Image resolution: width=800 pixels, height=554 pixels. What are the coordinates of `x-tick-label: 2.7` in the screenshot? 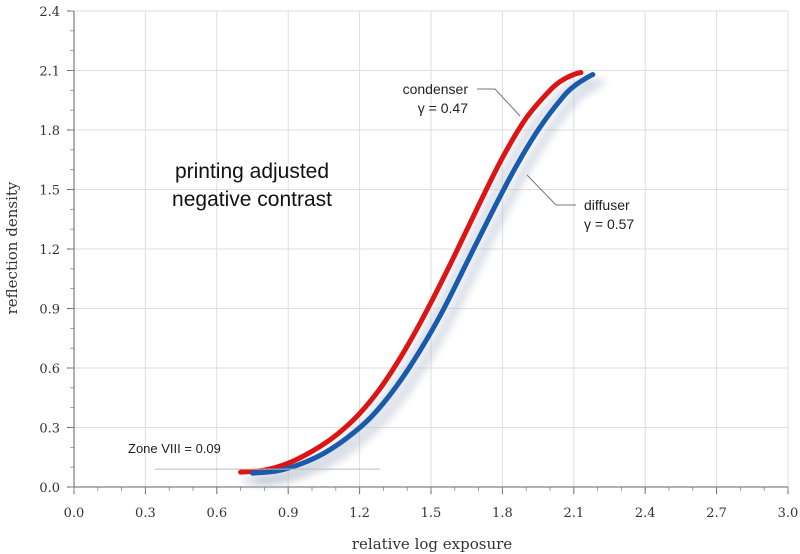 It's located at (716, 513).